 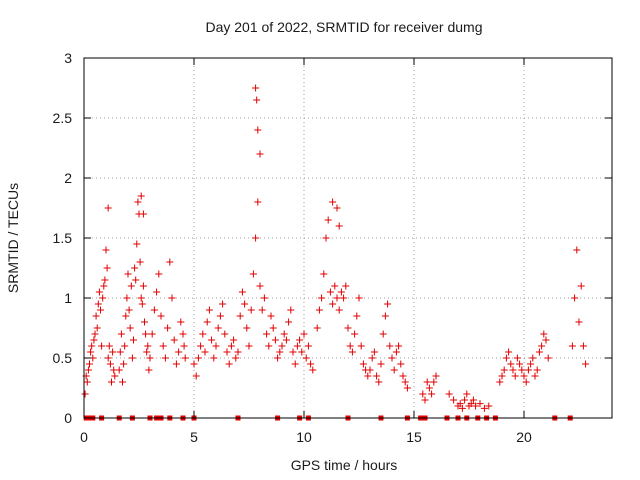 What do you see at coordinates (68, 178) in the screenshot?
I see `y-tick-label: 2` at bounding box center [68, 178].